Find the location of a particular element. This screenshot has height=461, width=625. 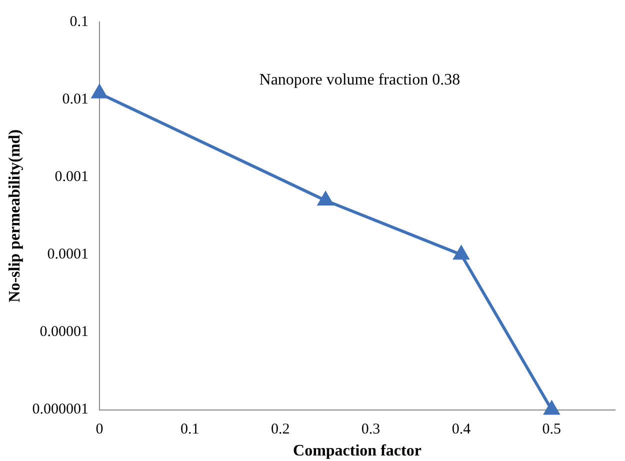

annotation: Nanopore volume fraction 0.38 is located at coordinates (359, 79).